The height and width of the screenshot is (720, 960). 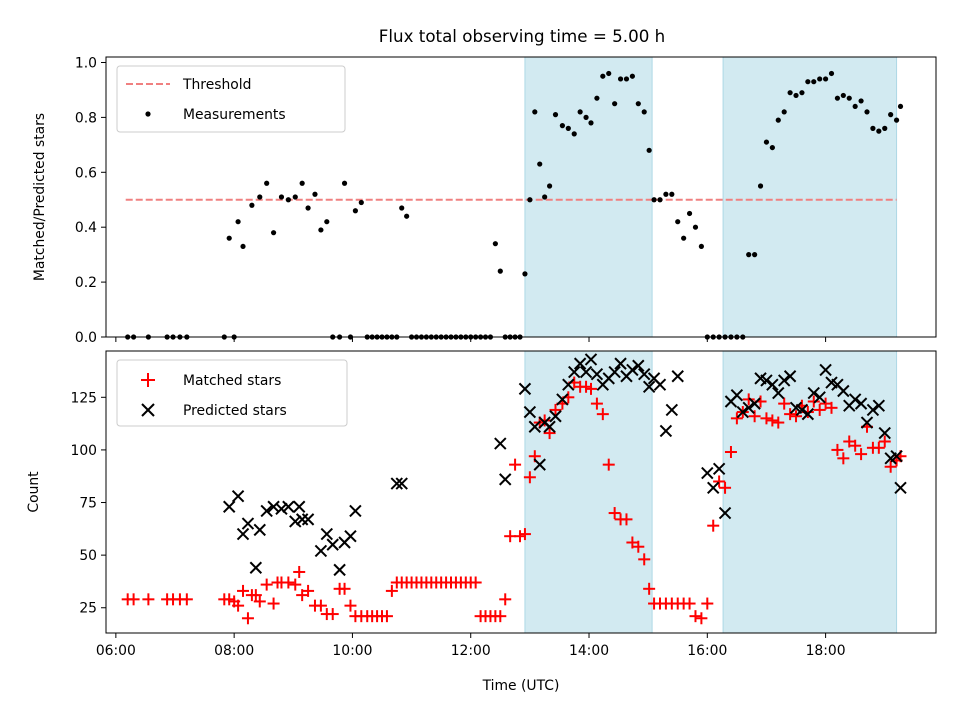 What do you see at coordinates (234, 115) in the screenshot?
I see `measurements-legend-label: Measurements` at bounding box center [234, 115].